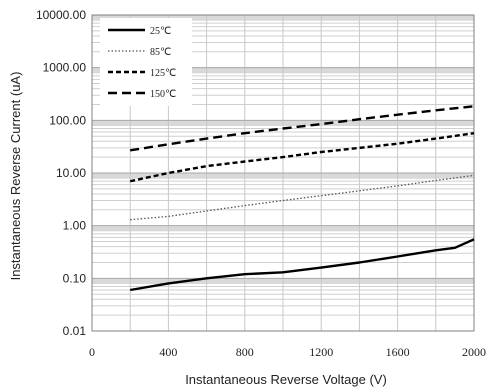  What do you see at coordinates (92, 352) in the screenshot?
I see `x-tick-label: 0` at bounding box center [92, 352].